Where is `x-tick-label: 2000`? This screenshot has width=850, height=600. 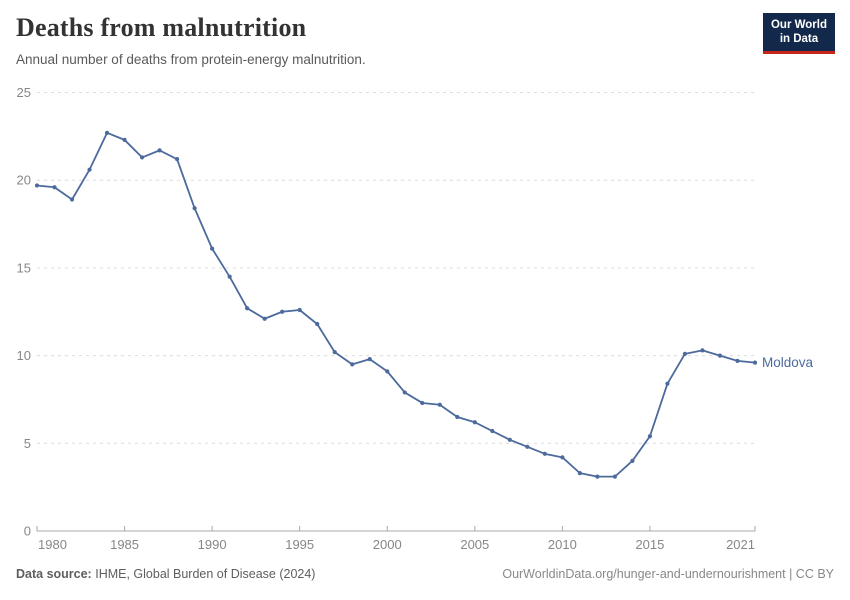
x-tick-label: 2000 is located at coordinates (387, 544).